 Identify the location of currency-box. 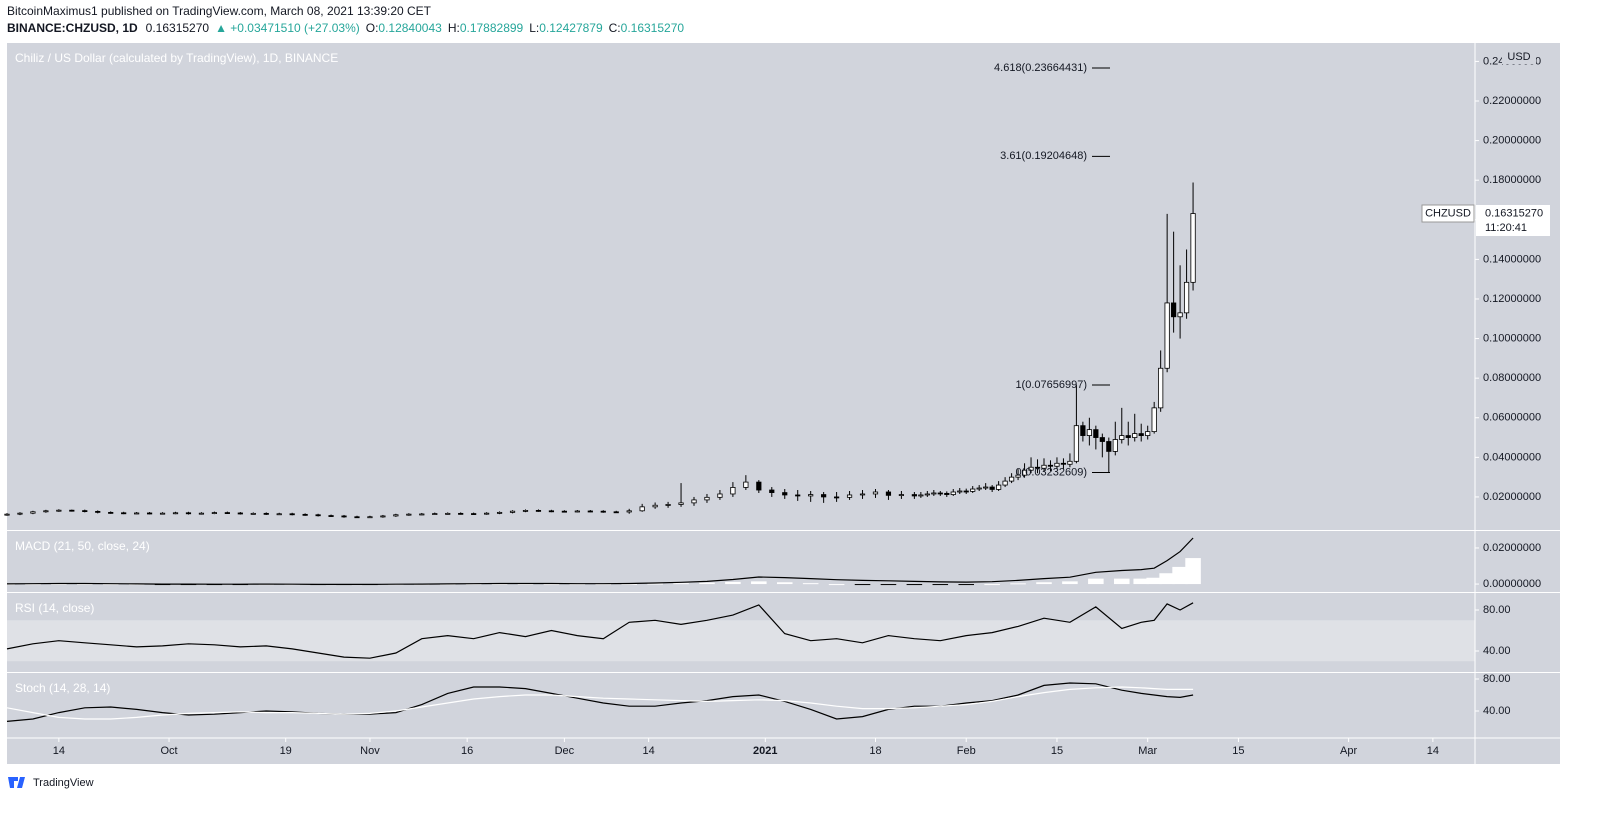
(1519, 57).